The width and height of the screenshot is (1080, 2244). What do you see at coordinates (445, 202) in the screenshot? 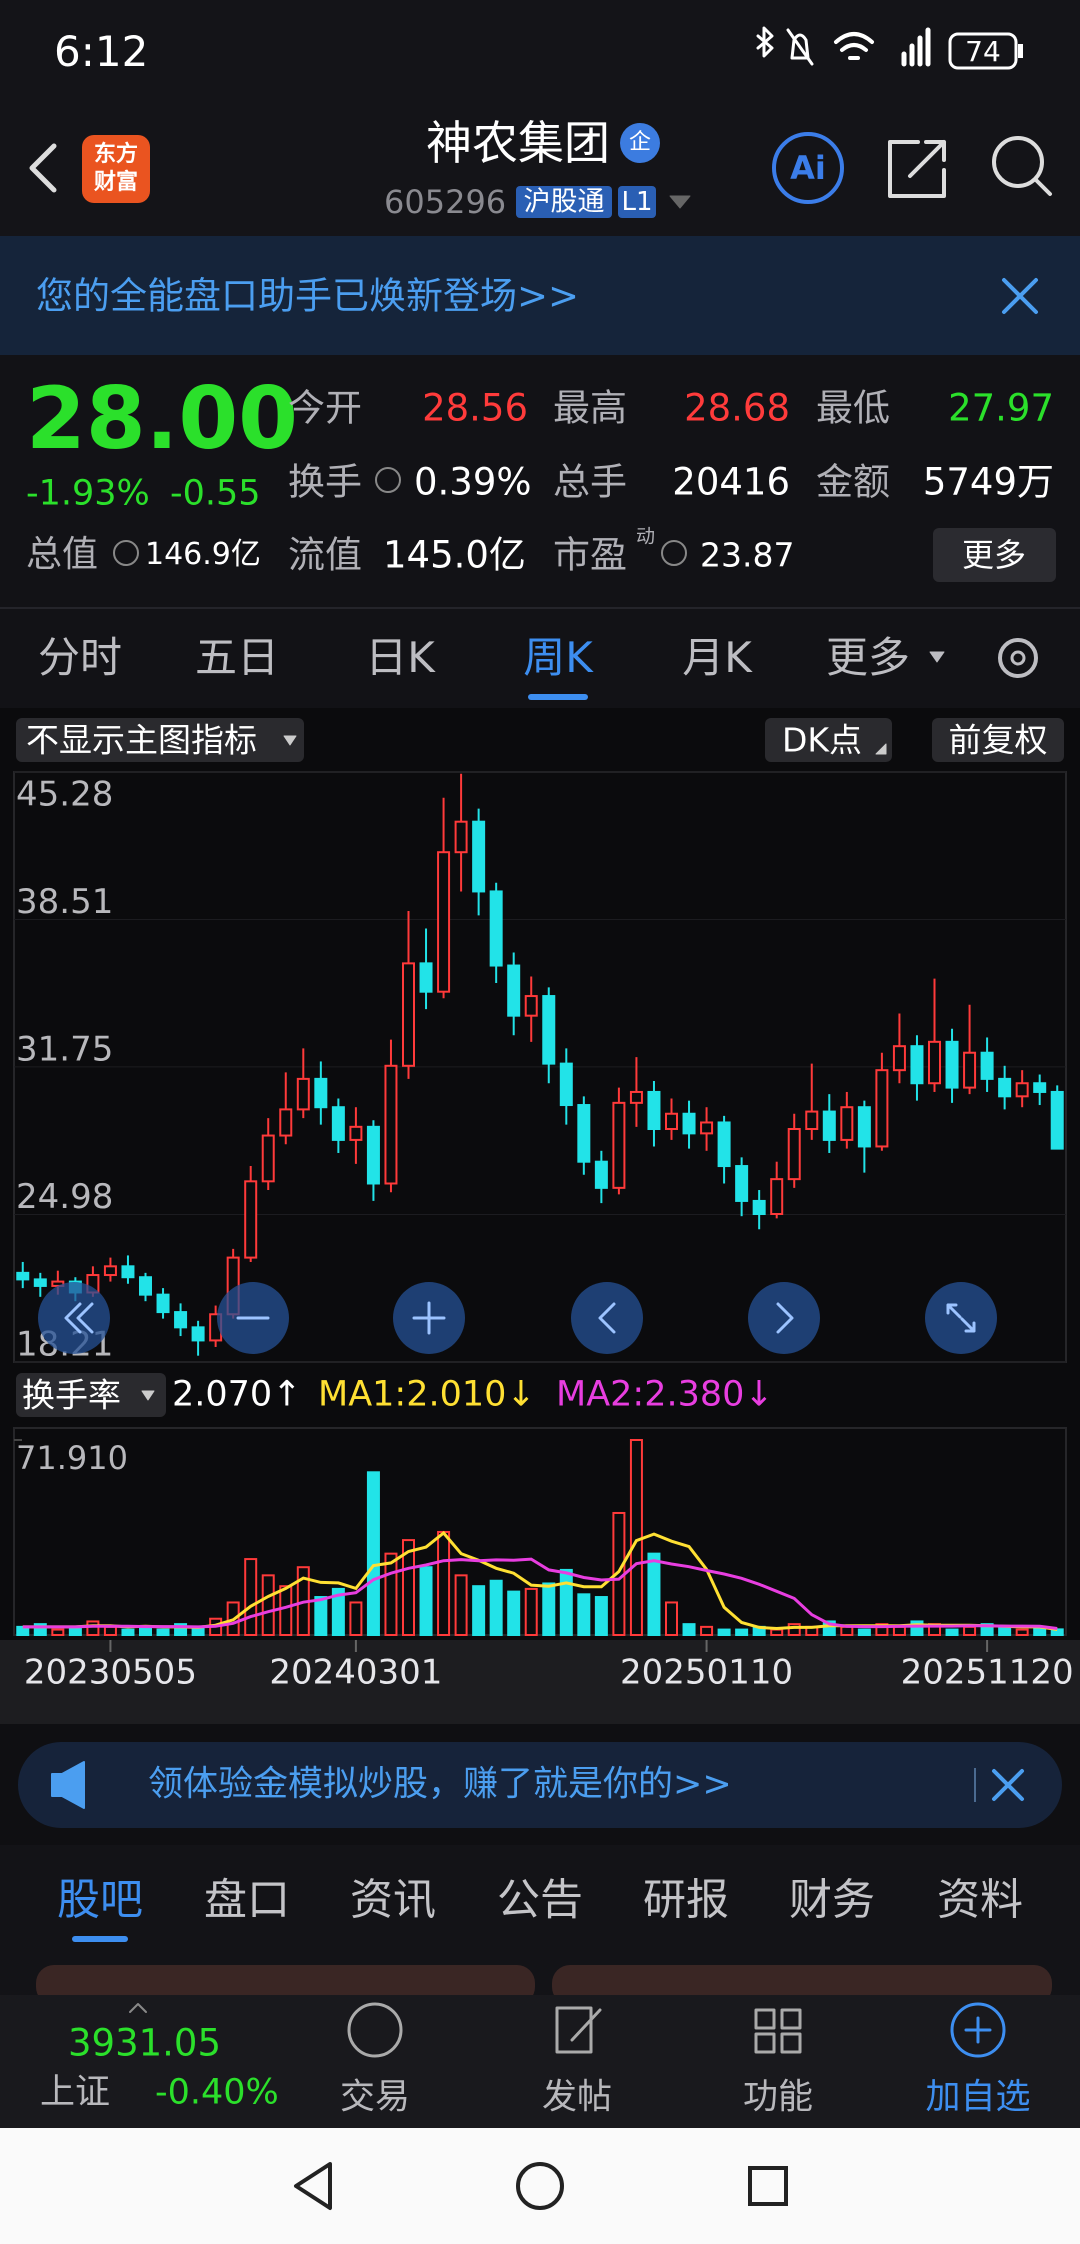
I see `stock-code: 605296` at bounding box center [445, 202].